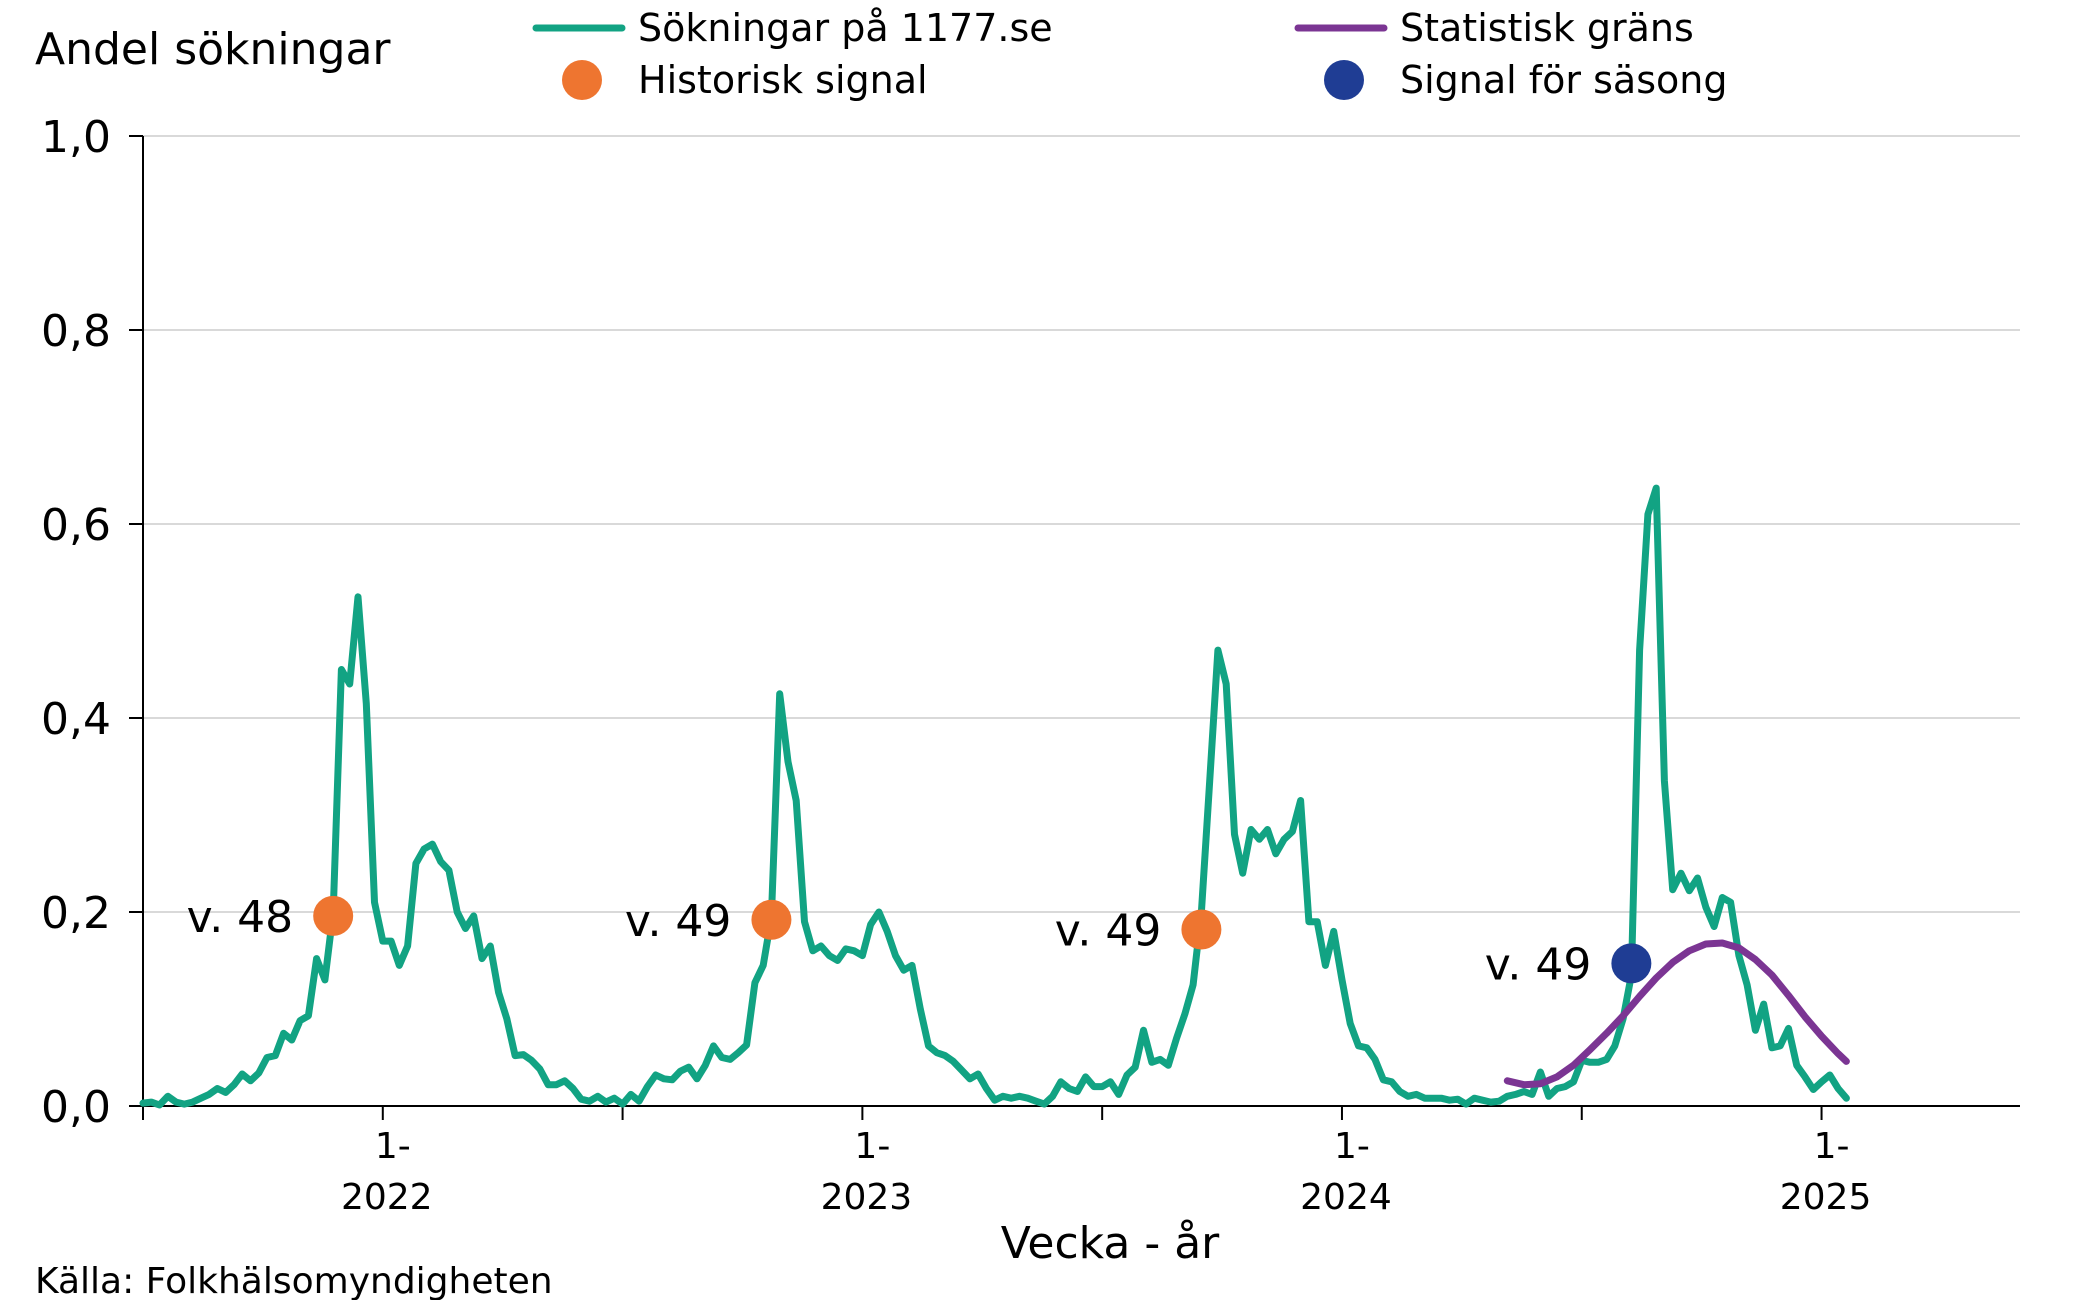  What do you see at coordinates (240, 917) in the screenshot?
I see `signal-label: v. 48` at bounding box center [240, 917].